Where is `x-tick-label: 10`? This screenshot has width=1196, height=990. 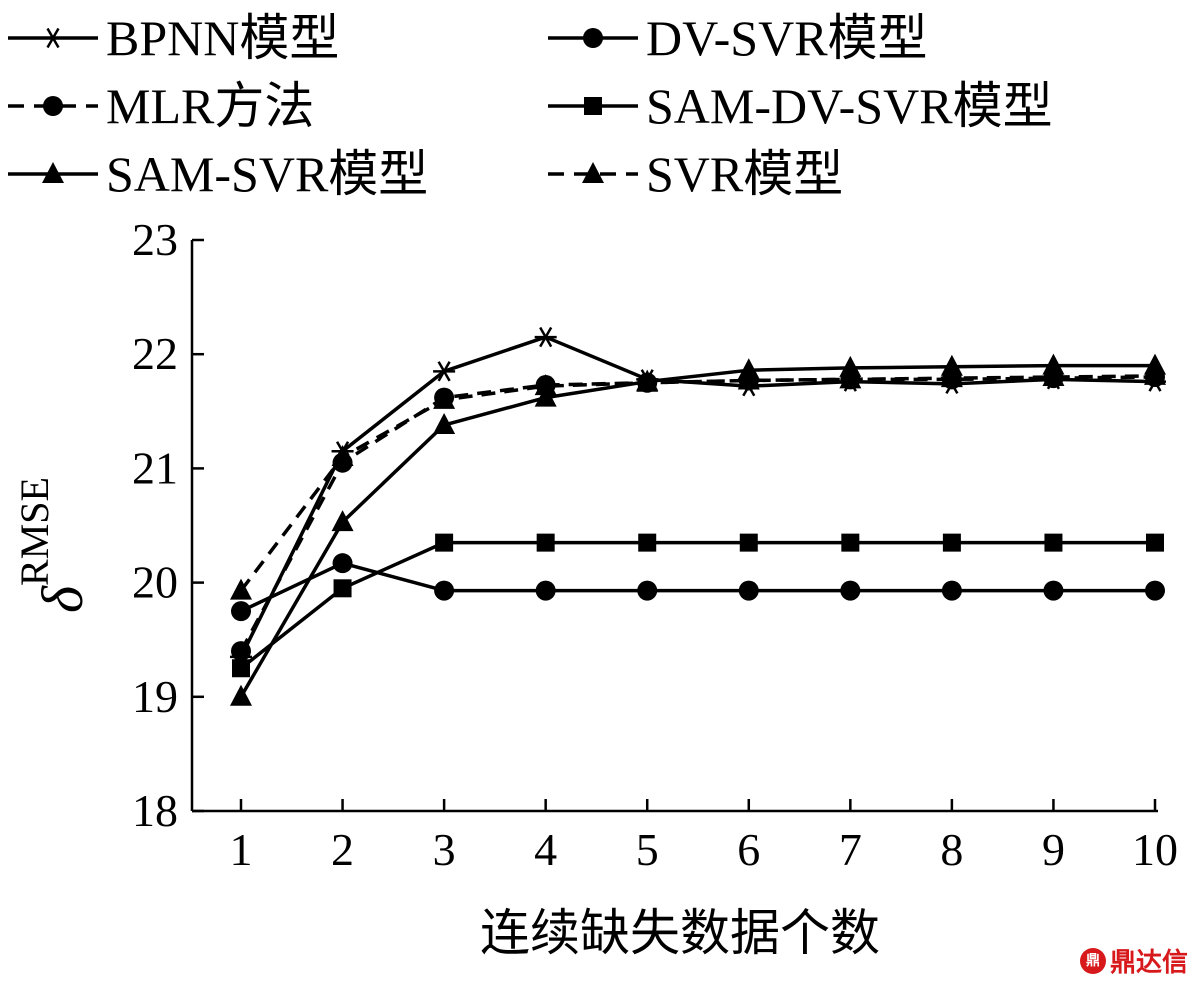
x-tick-label: 10 is located at coordinates (1155, 849).